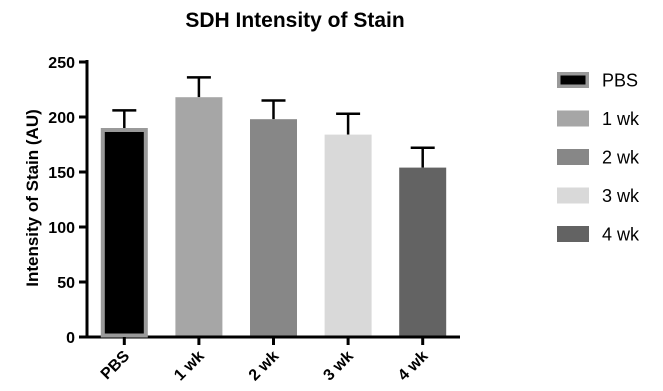 This screenshot has width=663, height=391. What do you see at coordinates (620, 81) in the screenshot?
I see `legend-label: PBS` at bounding box center [620, 81].